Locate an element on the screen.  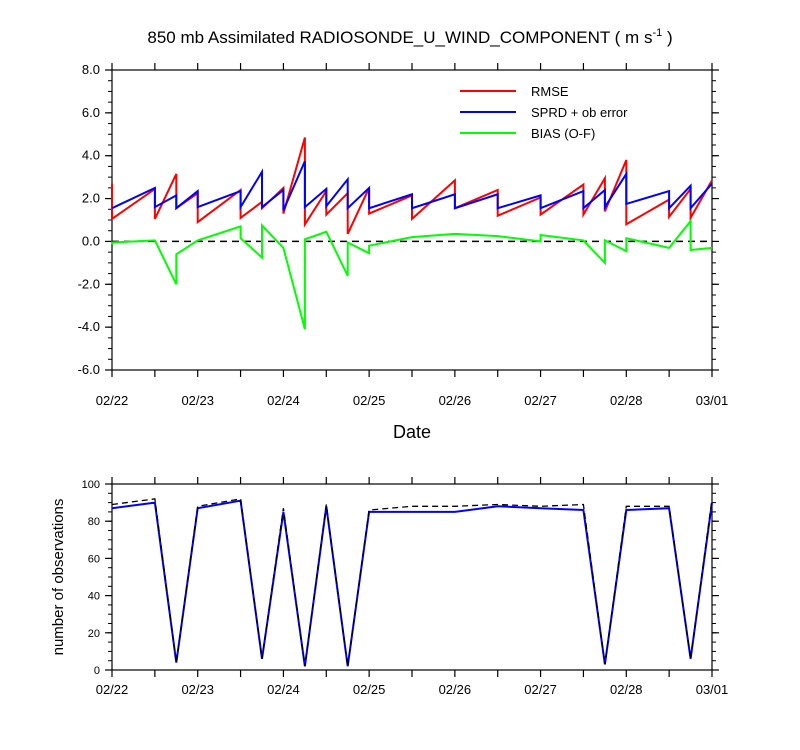
series-line-sprd-ob-error is located at coordinates (412, 185).